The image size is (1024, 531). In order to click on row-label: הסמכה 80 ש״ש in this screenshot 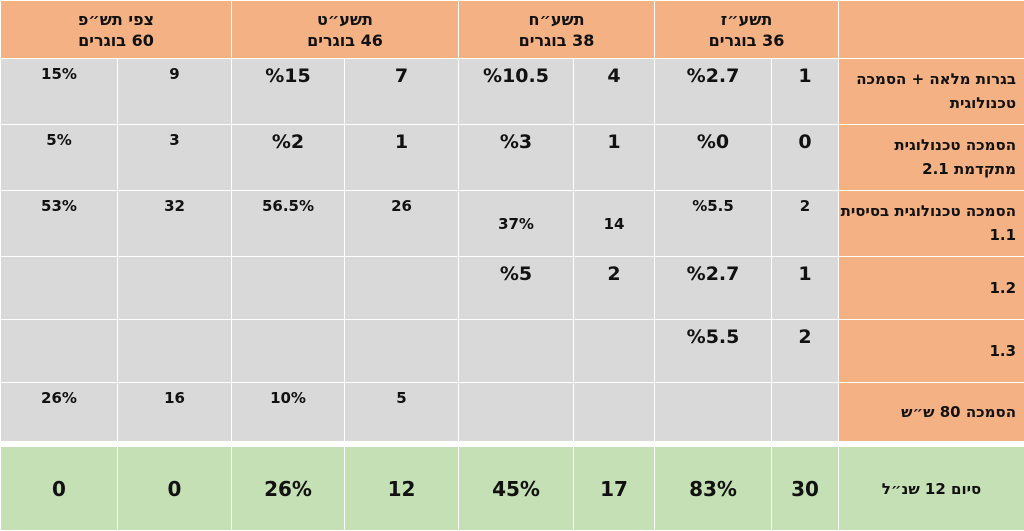, I will do `click(931, 412)`.